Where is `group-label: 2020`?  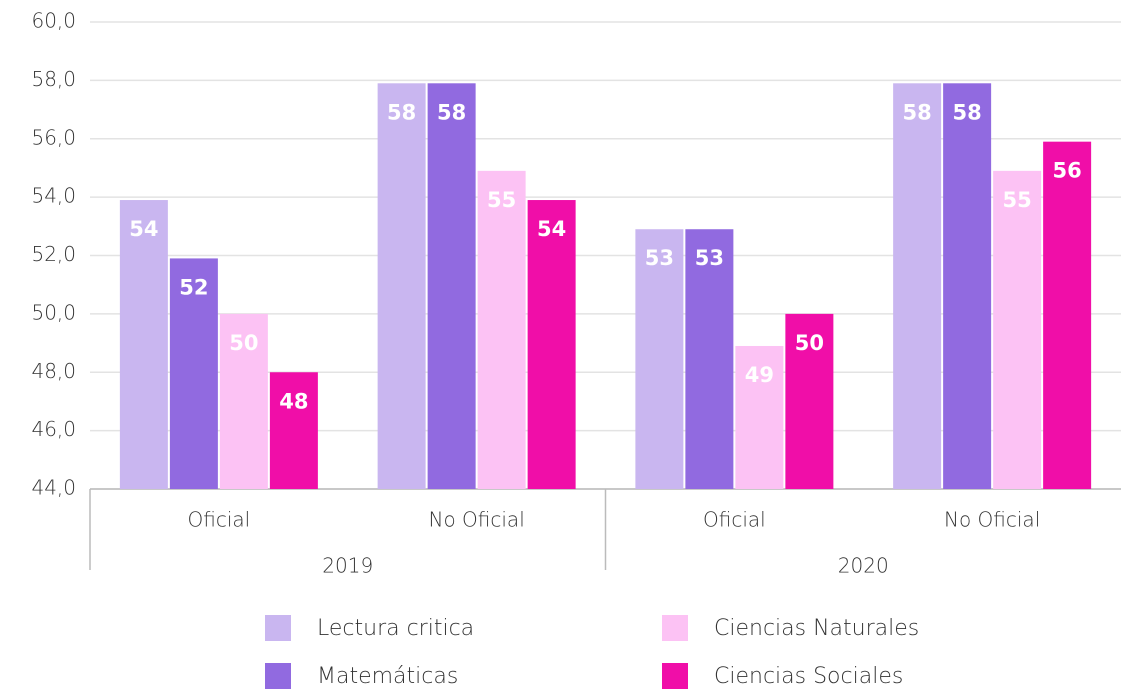
group-label: 2020 is located at coordinates (863, 566).